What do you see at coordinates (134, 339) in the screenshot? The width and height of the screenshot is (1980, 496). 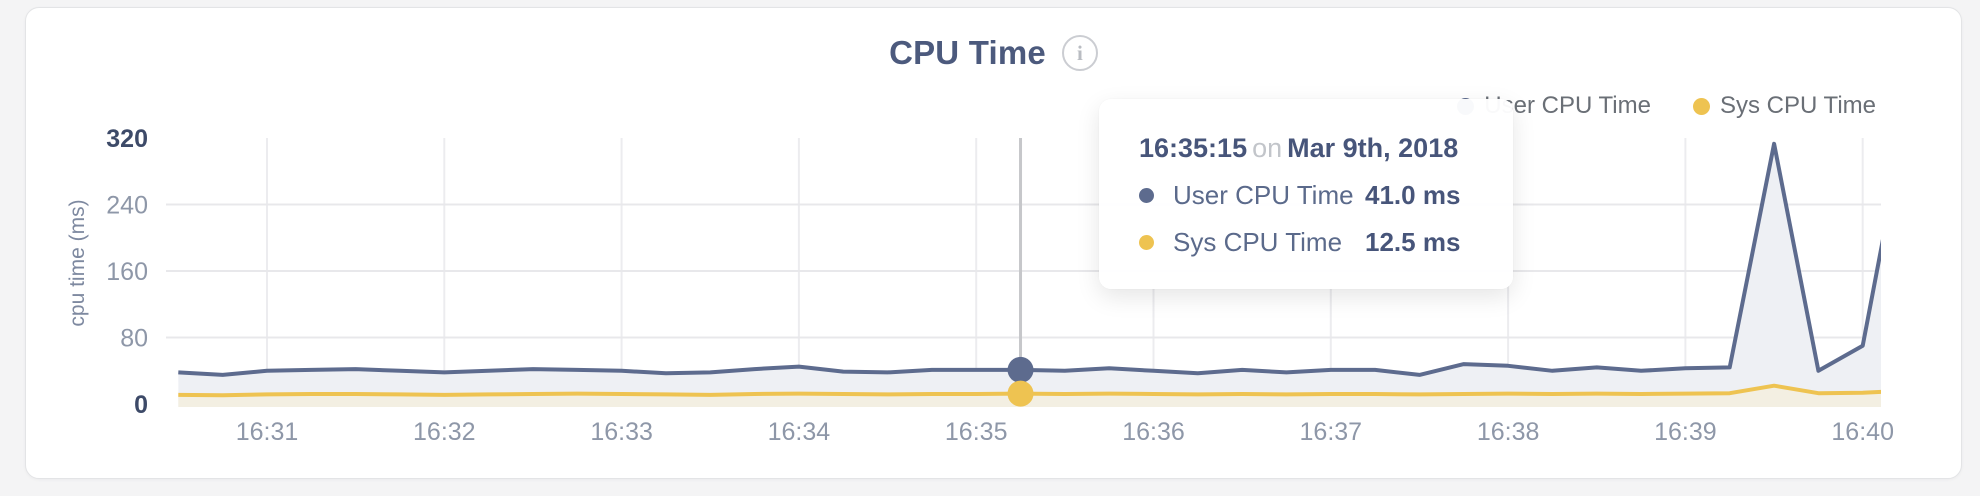 I see `y-tick-label: 80` at bounding box center [134, 339].